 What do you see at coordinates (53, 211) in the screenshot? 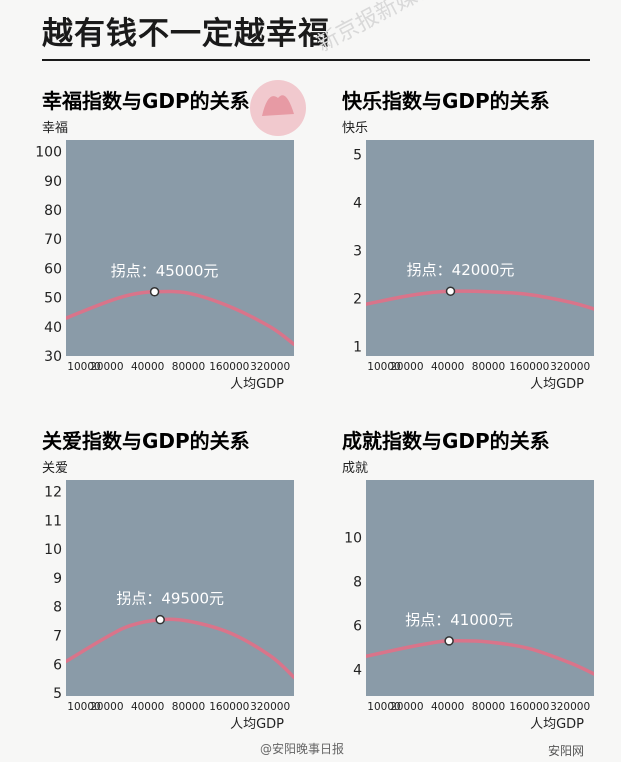
I see `y-tick-label: 80` at bounding box center [53, 211].